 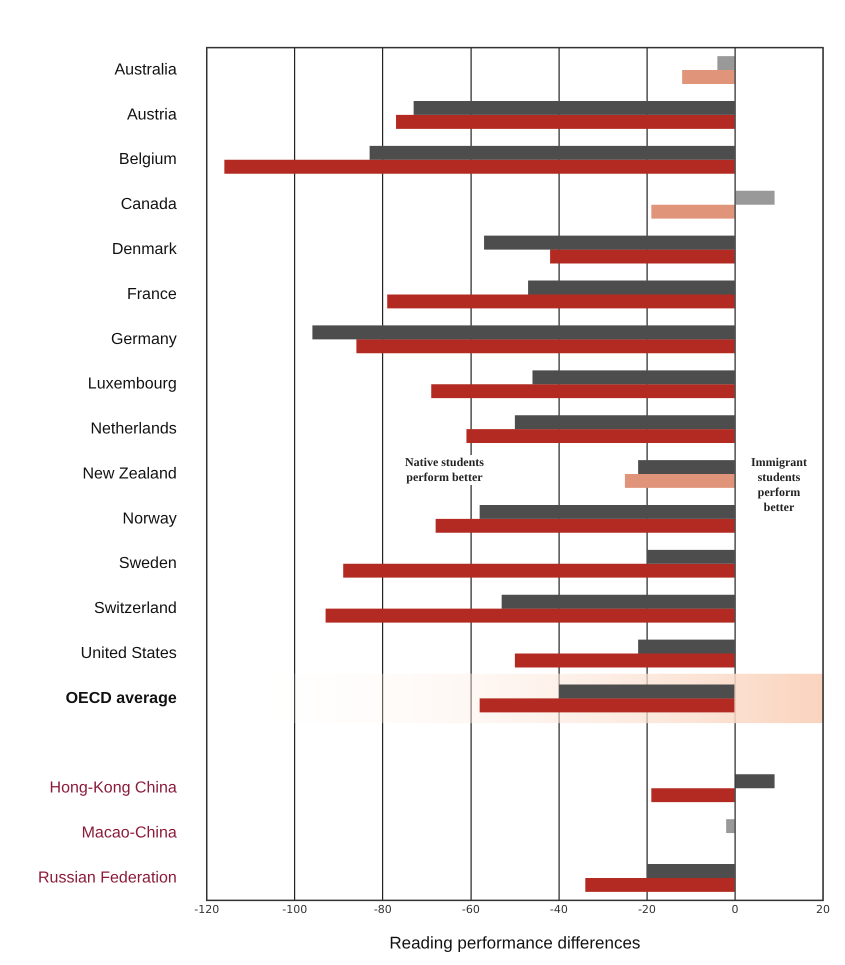 I want to click on x-axis-title: Reading performance differences, so click(x=514, y=942).